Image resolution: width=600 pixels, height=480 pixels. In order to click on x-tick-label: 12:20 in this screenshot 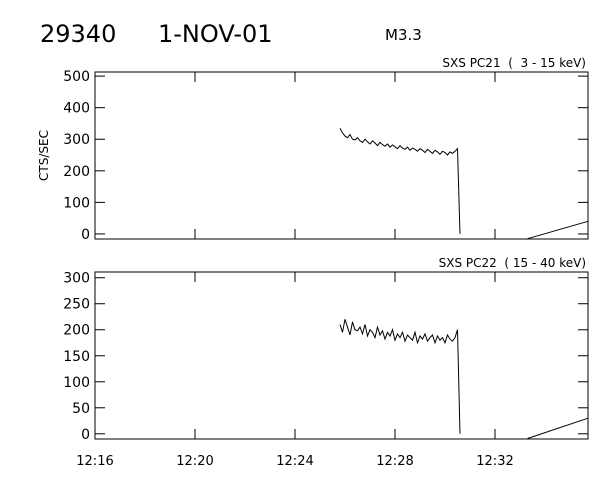, I will do `click(194, 461)`.